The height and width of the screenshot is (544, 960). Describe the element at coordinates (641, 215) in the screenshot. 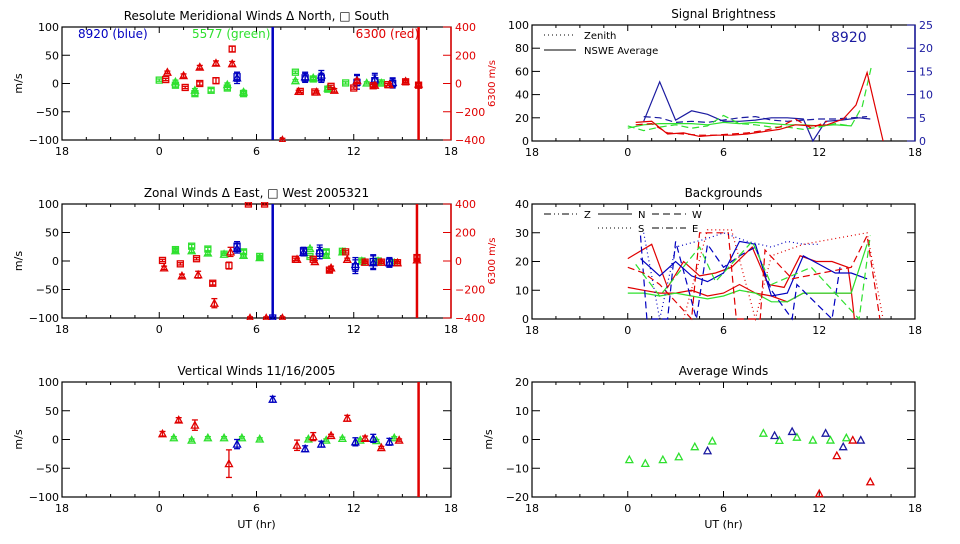

I see `legend-label: N` at that location.